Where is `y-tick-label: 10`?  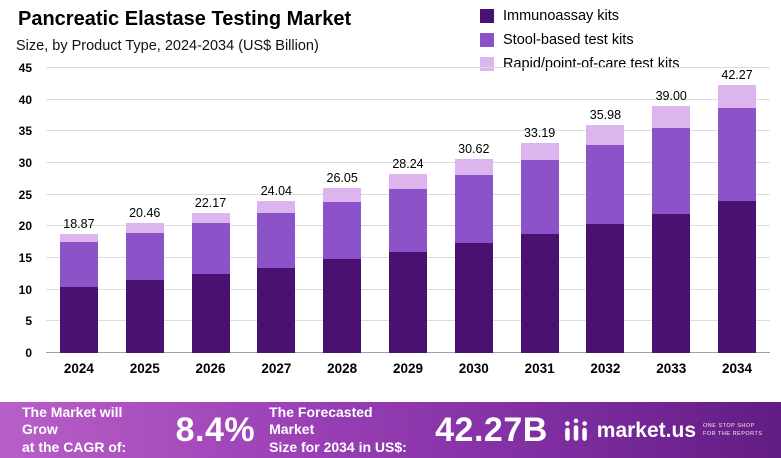
y-tick-label: 10 is located at coordinates (25, 289).